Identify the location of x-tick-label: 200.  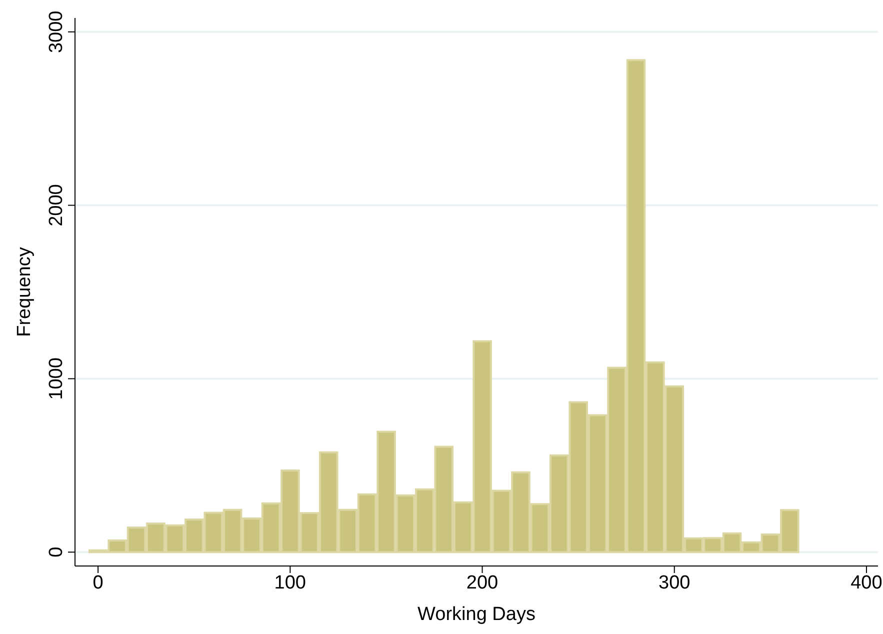
(482, 583).